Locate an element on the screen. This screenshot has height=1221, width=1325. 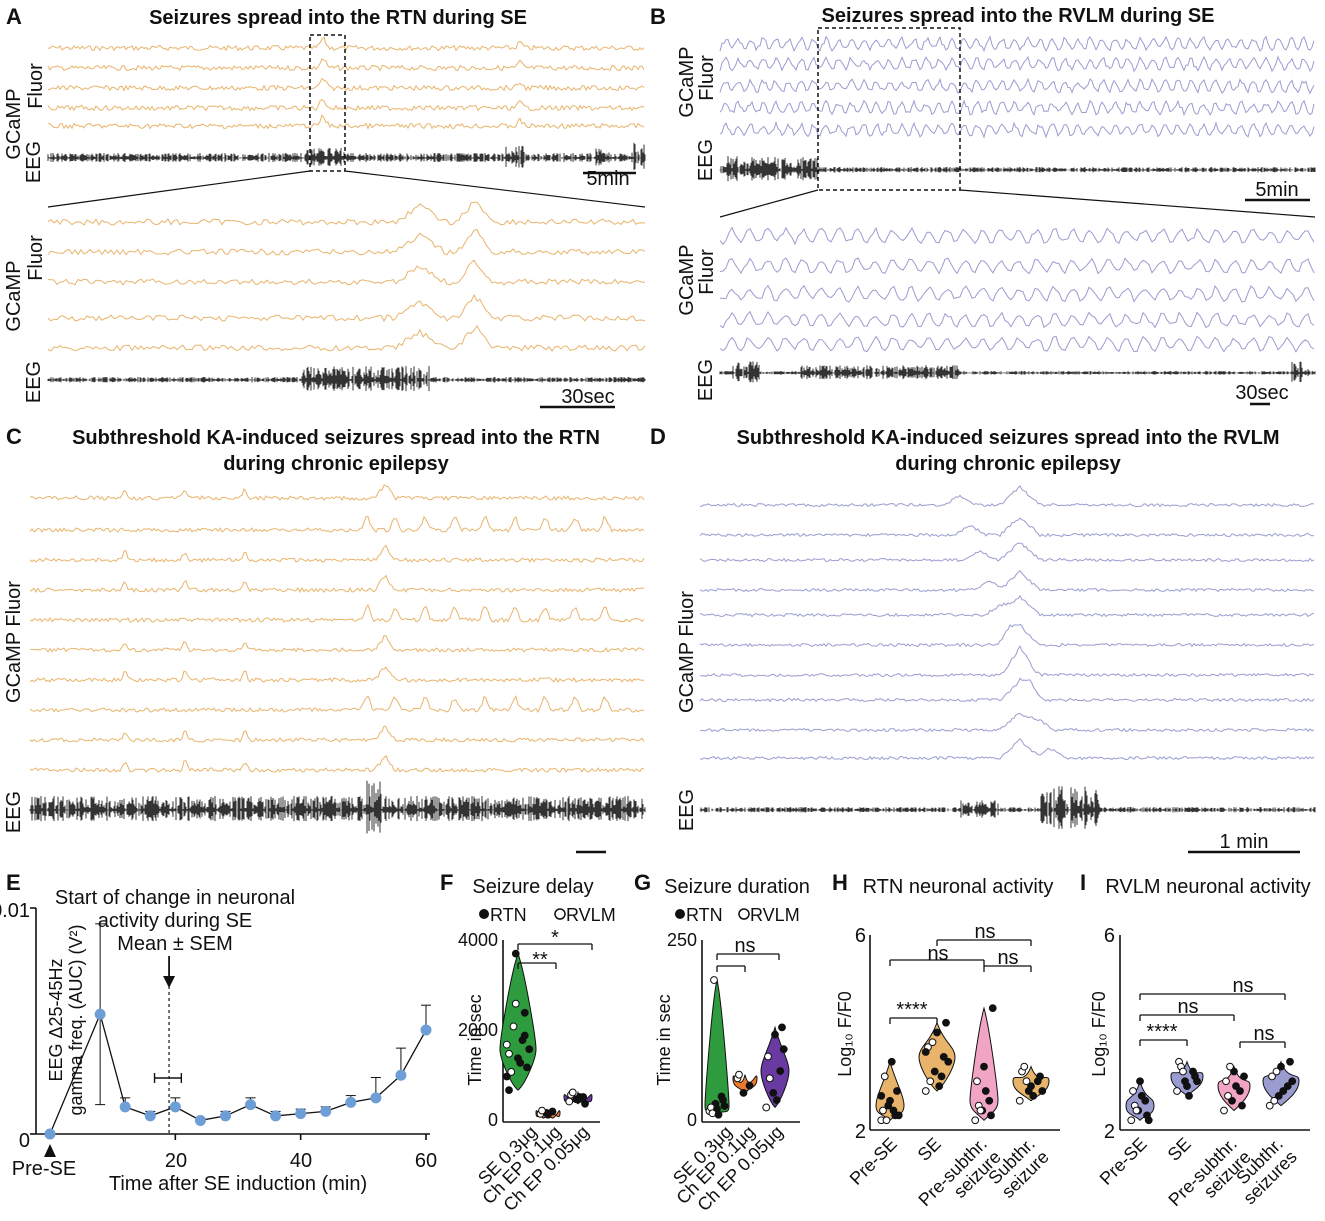
panel-f-ytick-4000: 4000 is located at coordinates (478, 940).